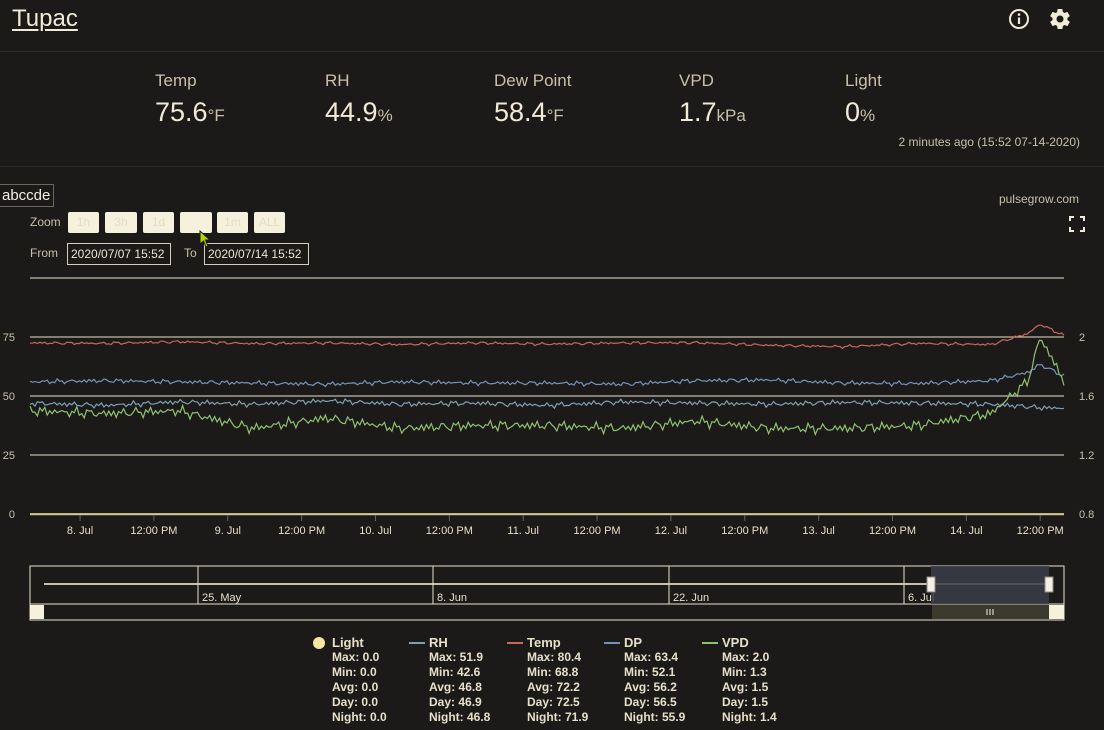 Image resolution: width=1104 pixels, height=730 pixels. I want to click on from-label: From, so click(44, 253).